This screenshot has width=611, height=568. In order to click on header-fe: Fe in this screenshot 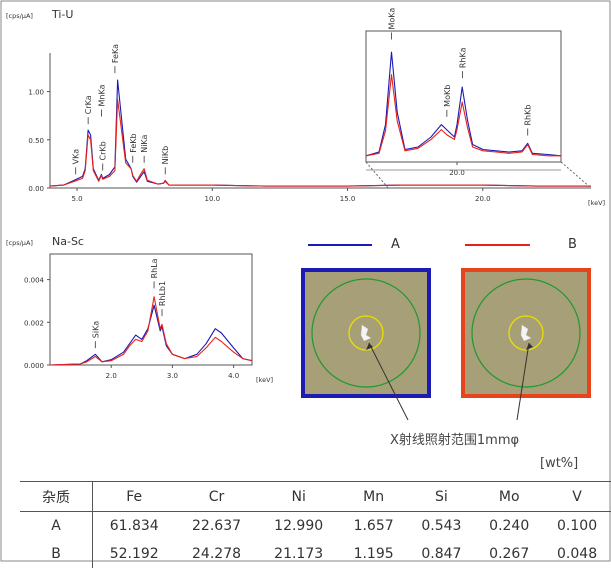, I will do `click(134, 496)`.